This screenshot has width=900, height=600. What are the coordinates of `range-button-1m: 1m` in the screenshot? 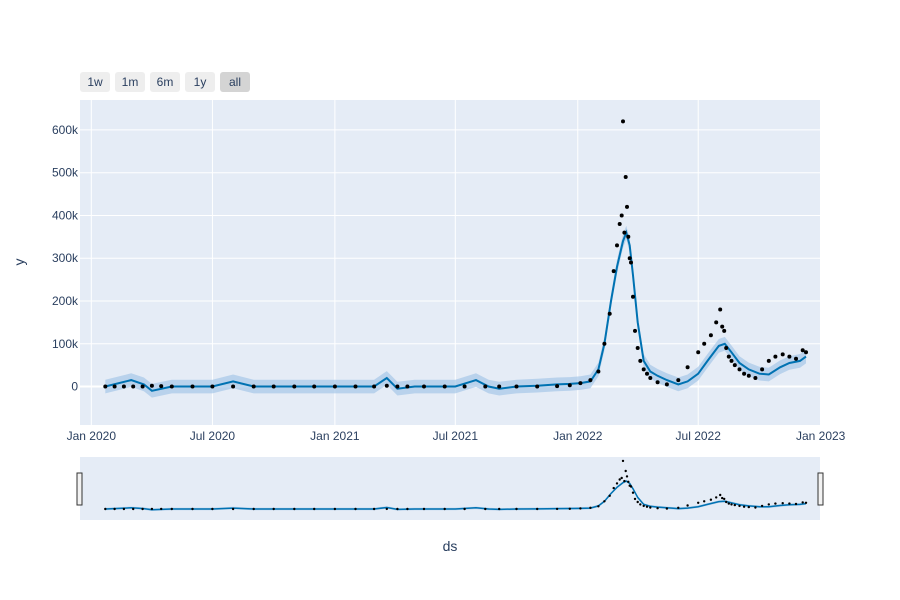 It's located at (130, 82).